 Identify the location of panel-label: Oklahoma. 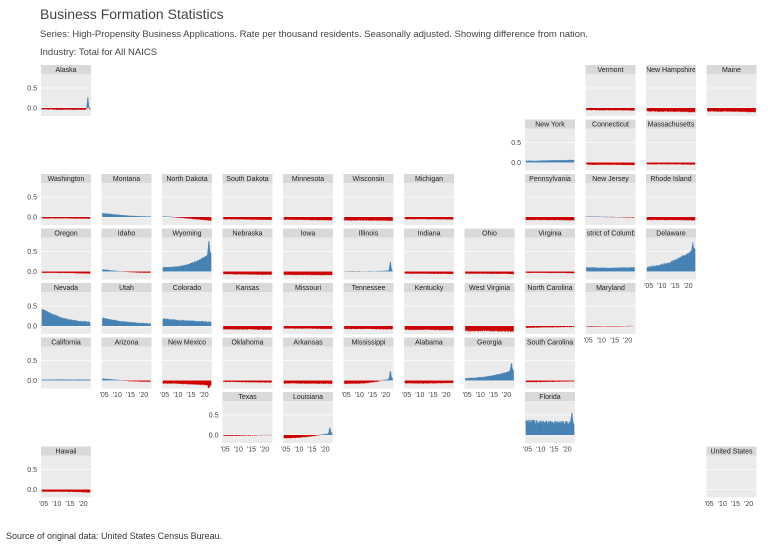
(248, 342).